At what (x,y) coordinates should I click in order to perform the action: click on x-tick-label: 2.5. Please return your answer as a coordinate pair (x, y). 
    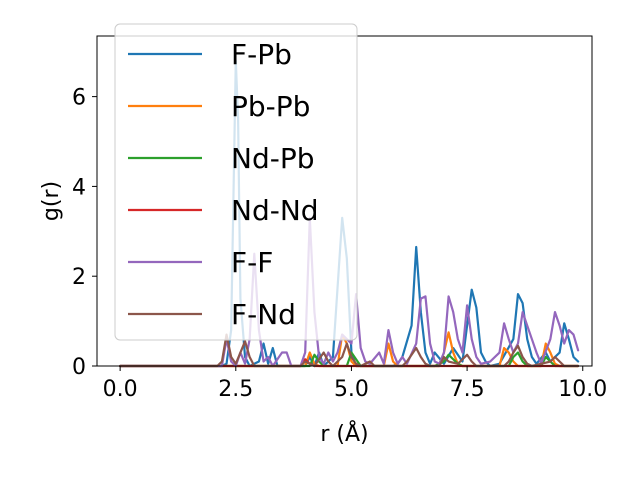
    Looking at the image, I should click on (235, 389).